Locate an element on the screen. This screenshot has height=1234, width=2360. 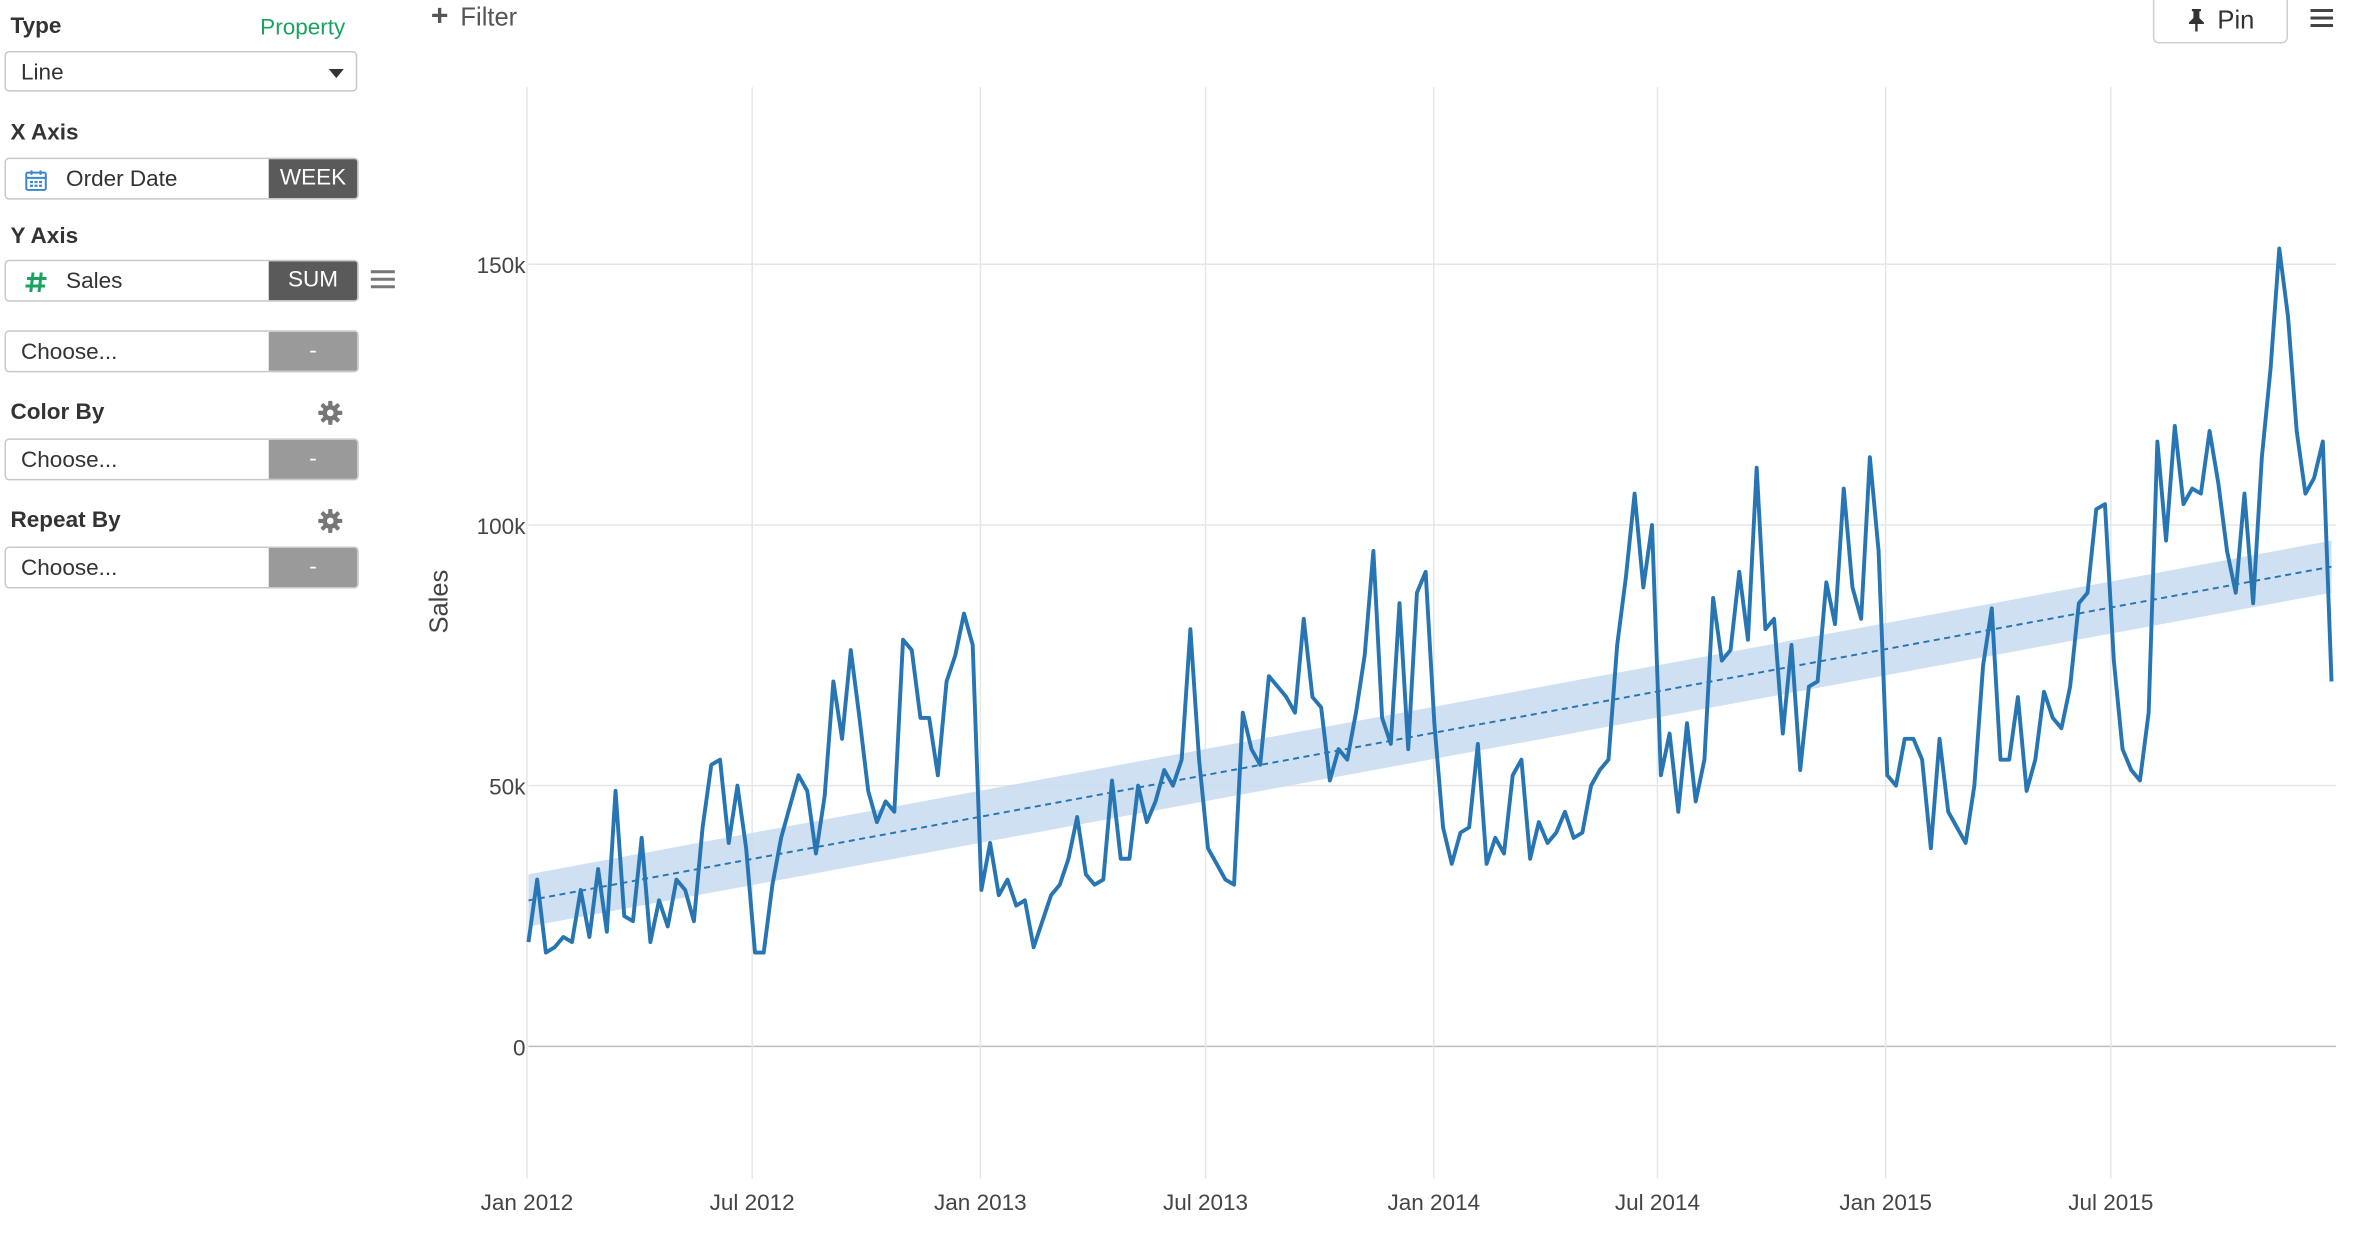
x-tick-label: Jul 2014 is located at coordinates (1657, 1202).